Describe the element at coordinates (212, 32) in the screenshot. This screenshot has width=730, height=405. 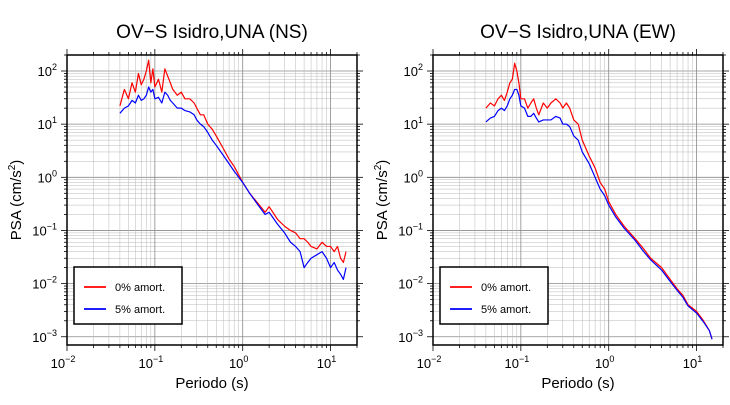
I see `chart-title: OV−S Isidro,UNA (NS)` at that location.